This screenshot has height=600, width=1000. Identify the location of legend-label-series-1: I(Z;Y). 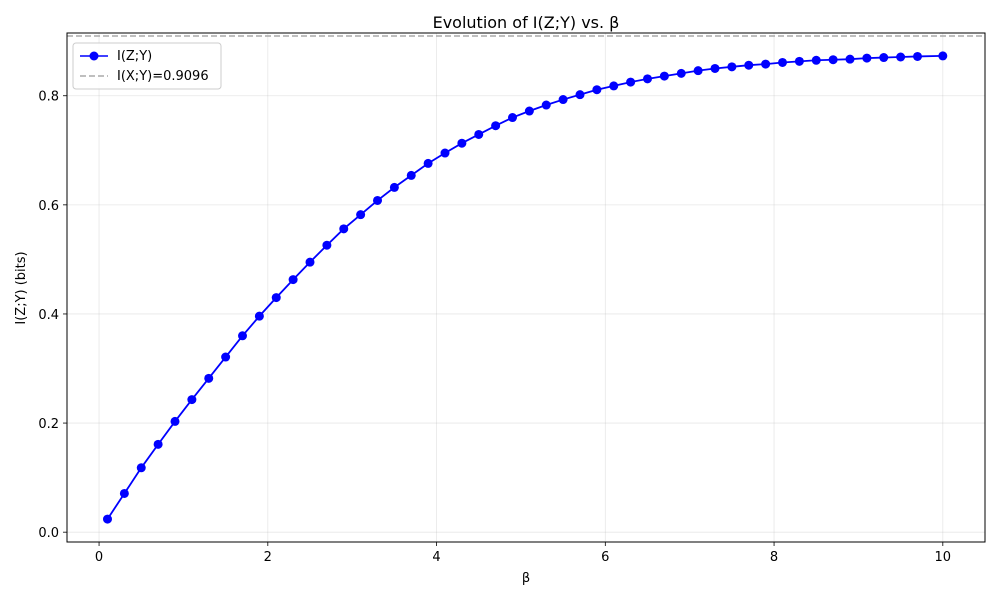
(134, 56).